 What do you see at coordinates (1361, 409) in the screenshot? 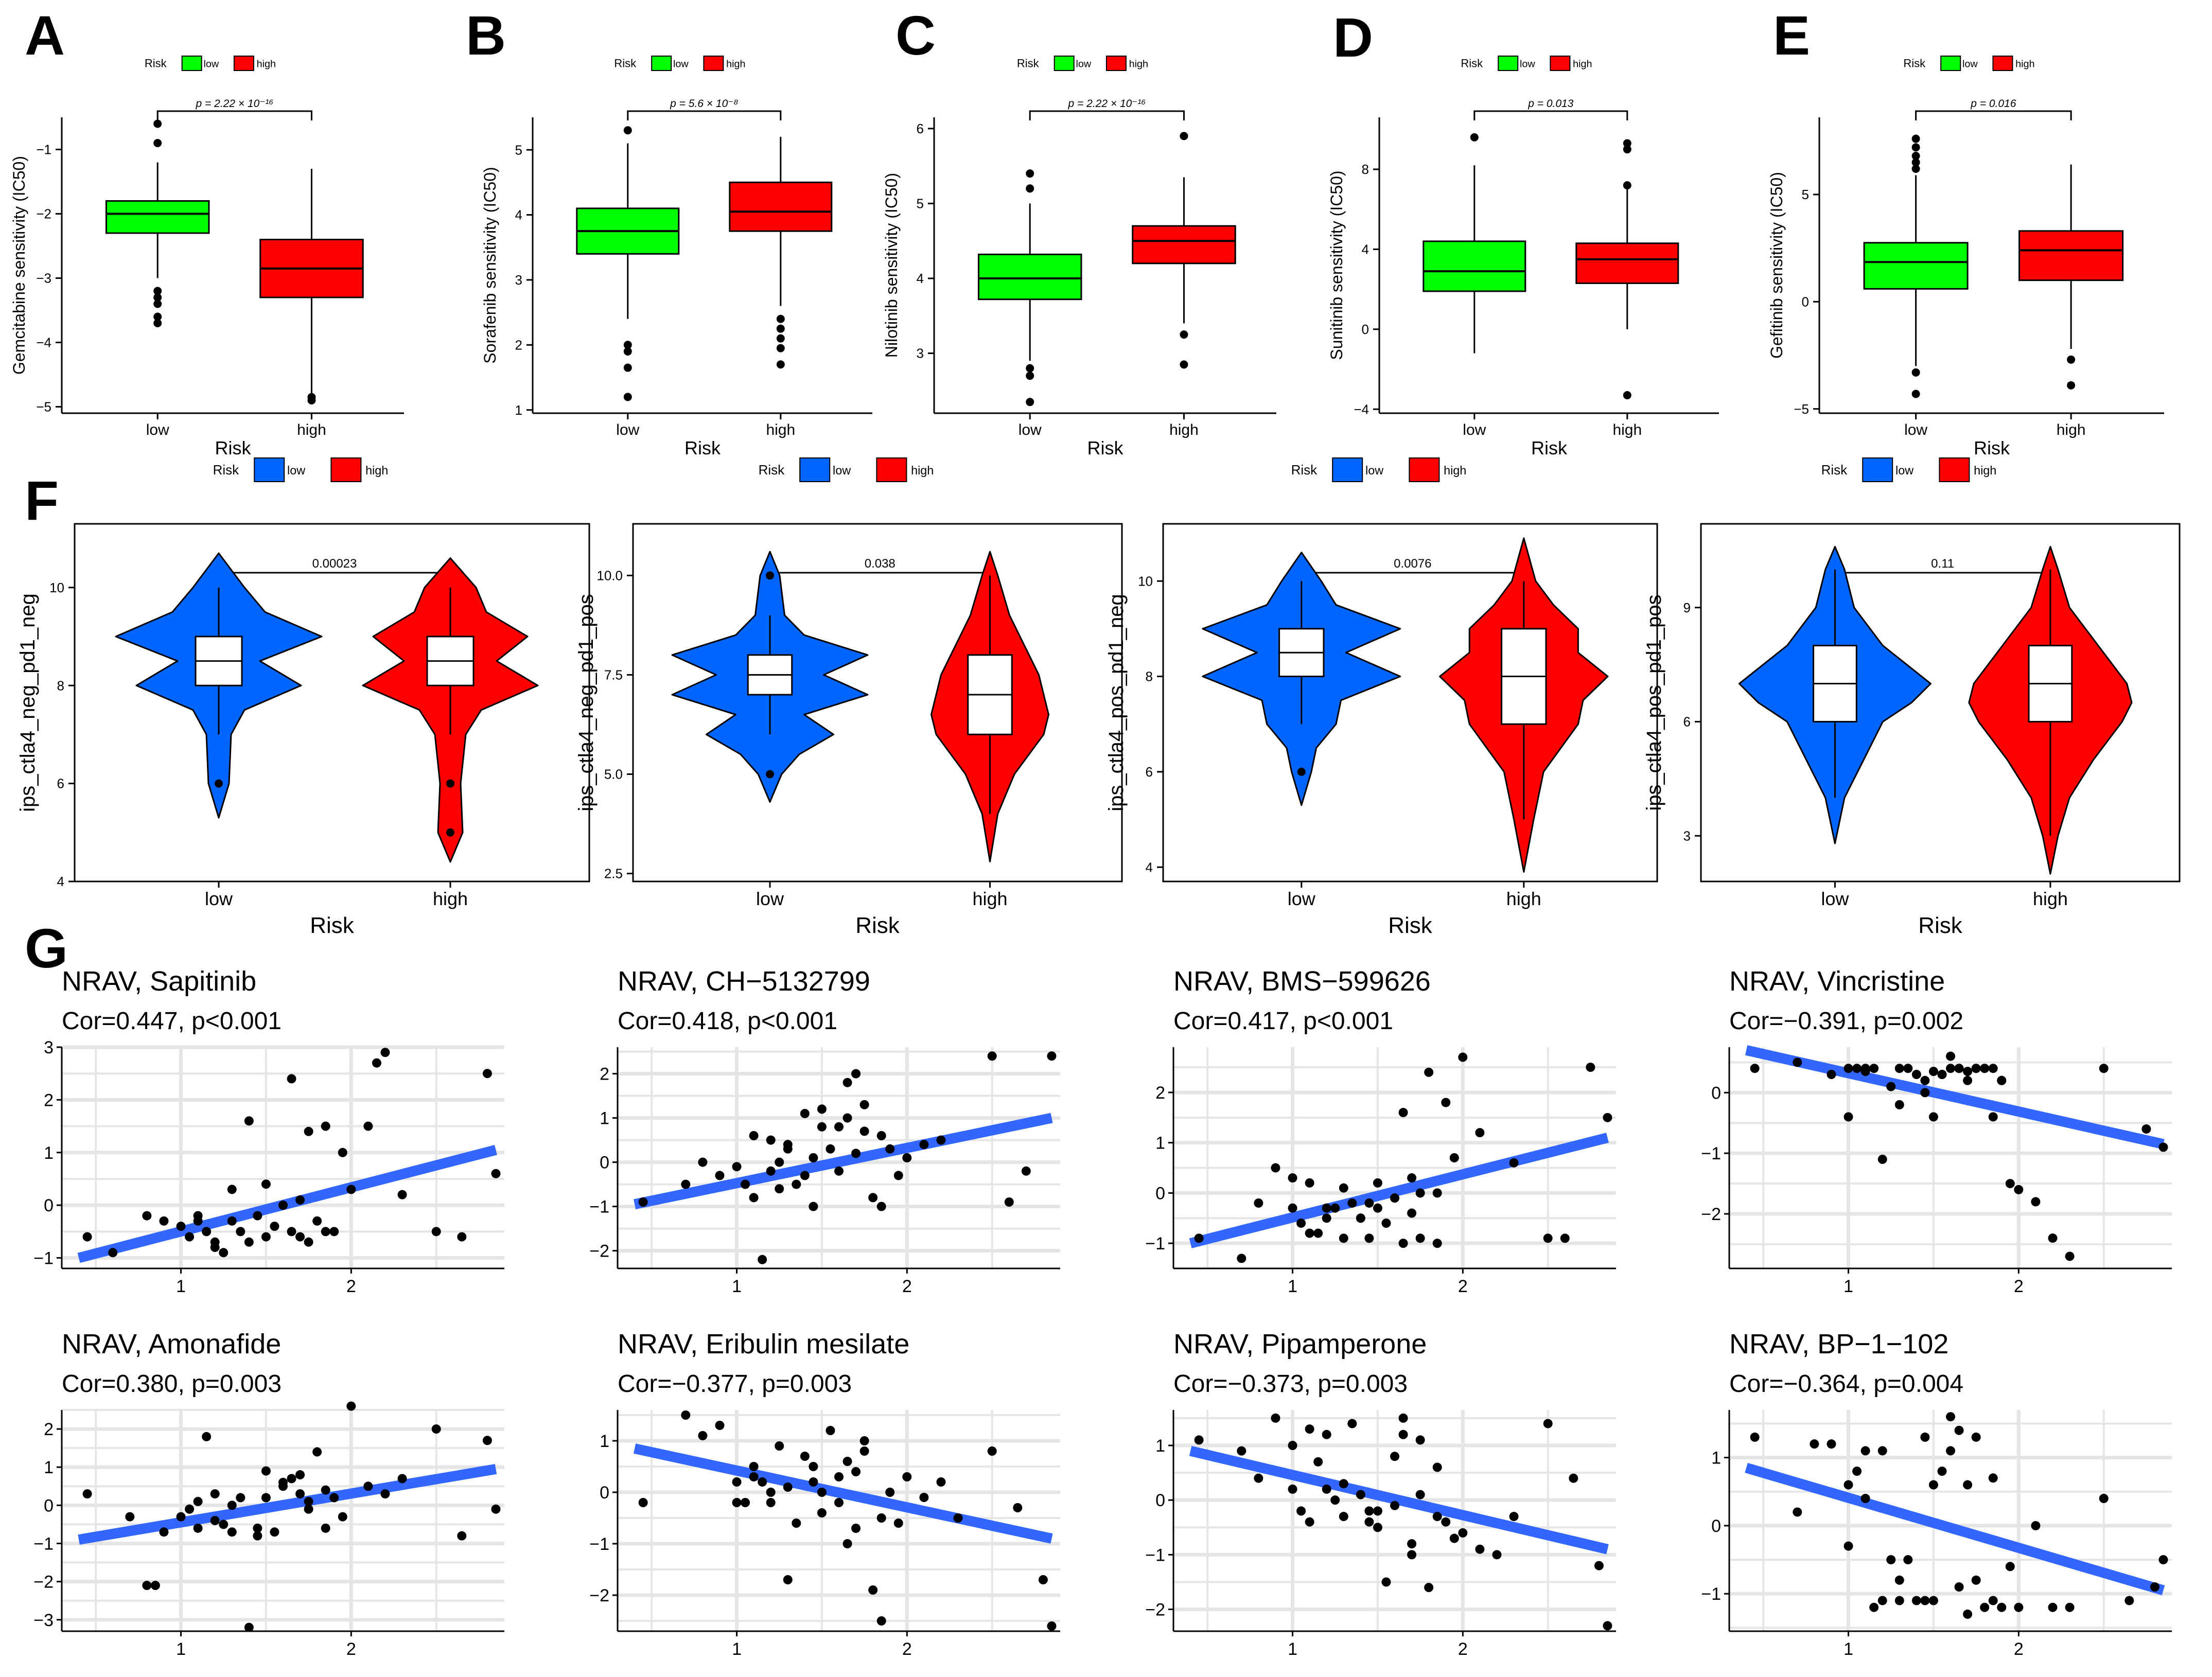
I see `y-tick-label: −4` at bounding box center [1361, 409].